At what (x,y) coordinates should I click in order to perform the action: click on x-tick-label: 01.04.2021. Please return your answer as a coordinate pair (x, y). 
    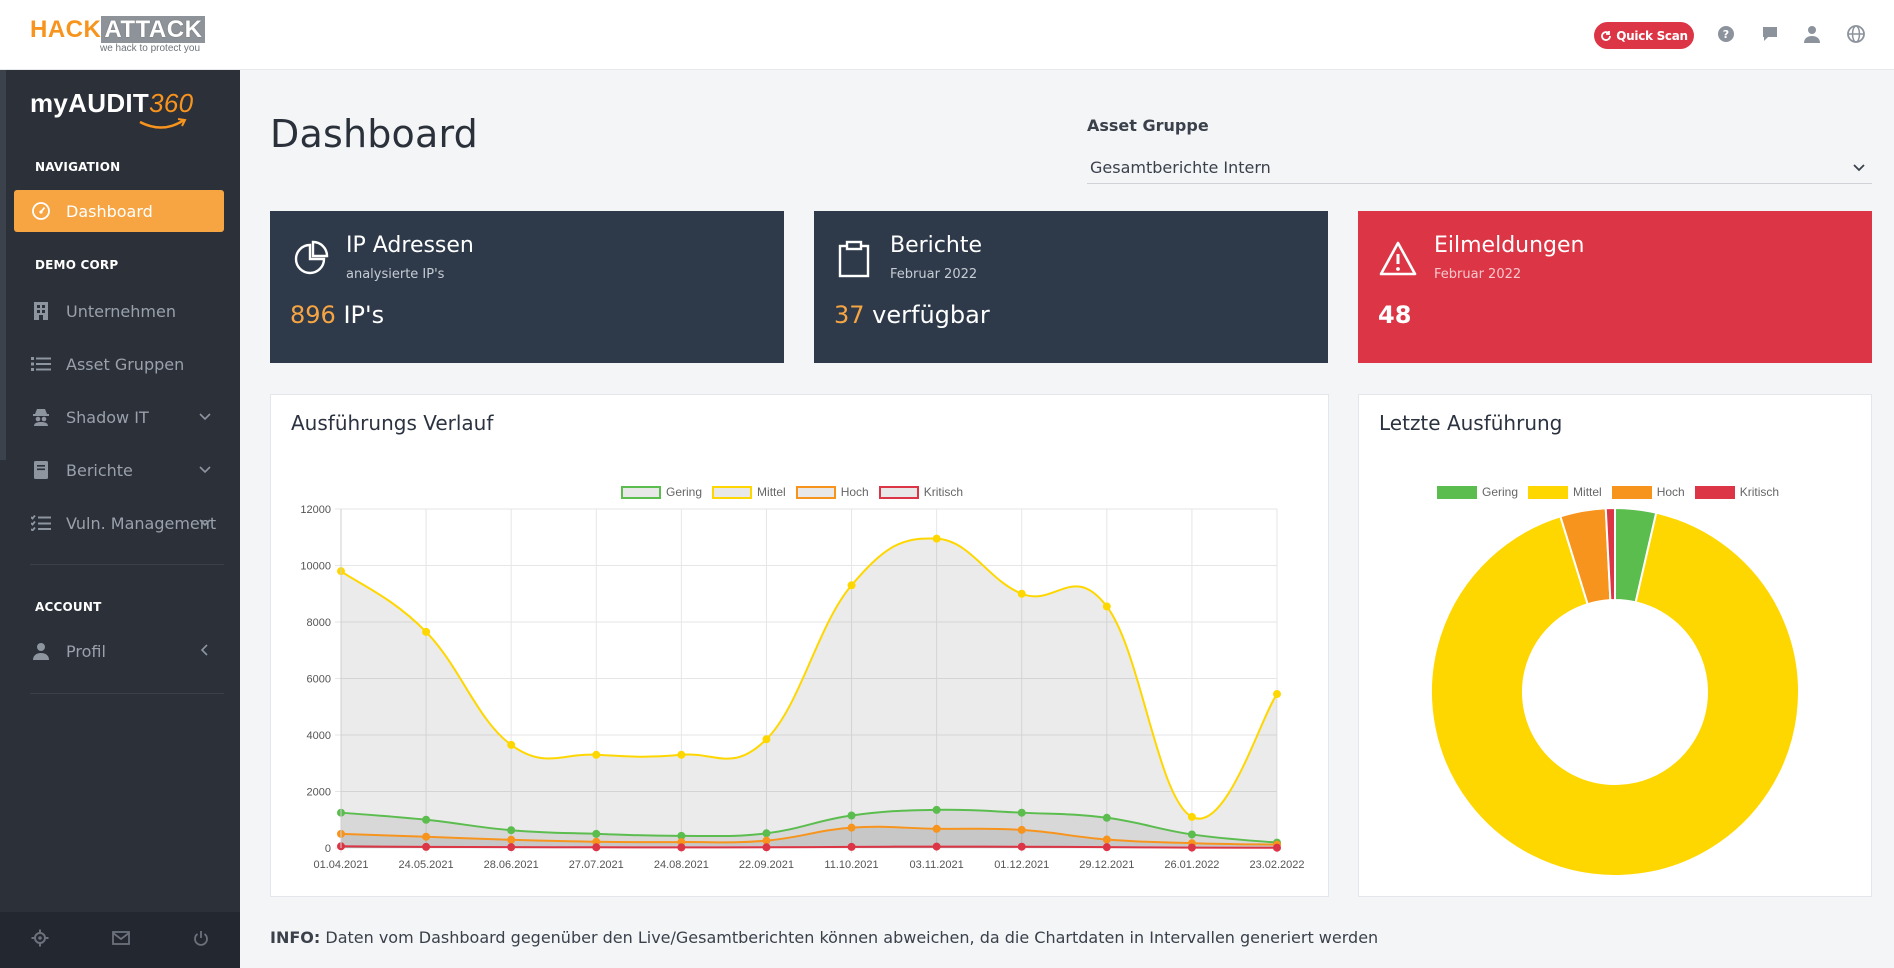
    Looking at the image, I should click on (340, 865).